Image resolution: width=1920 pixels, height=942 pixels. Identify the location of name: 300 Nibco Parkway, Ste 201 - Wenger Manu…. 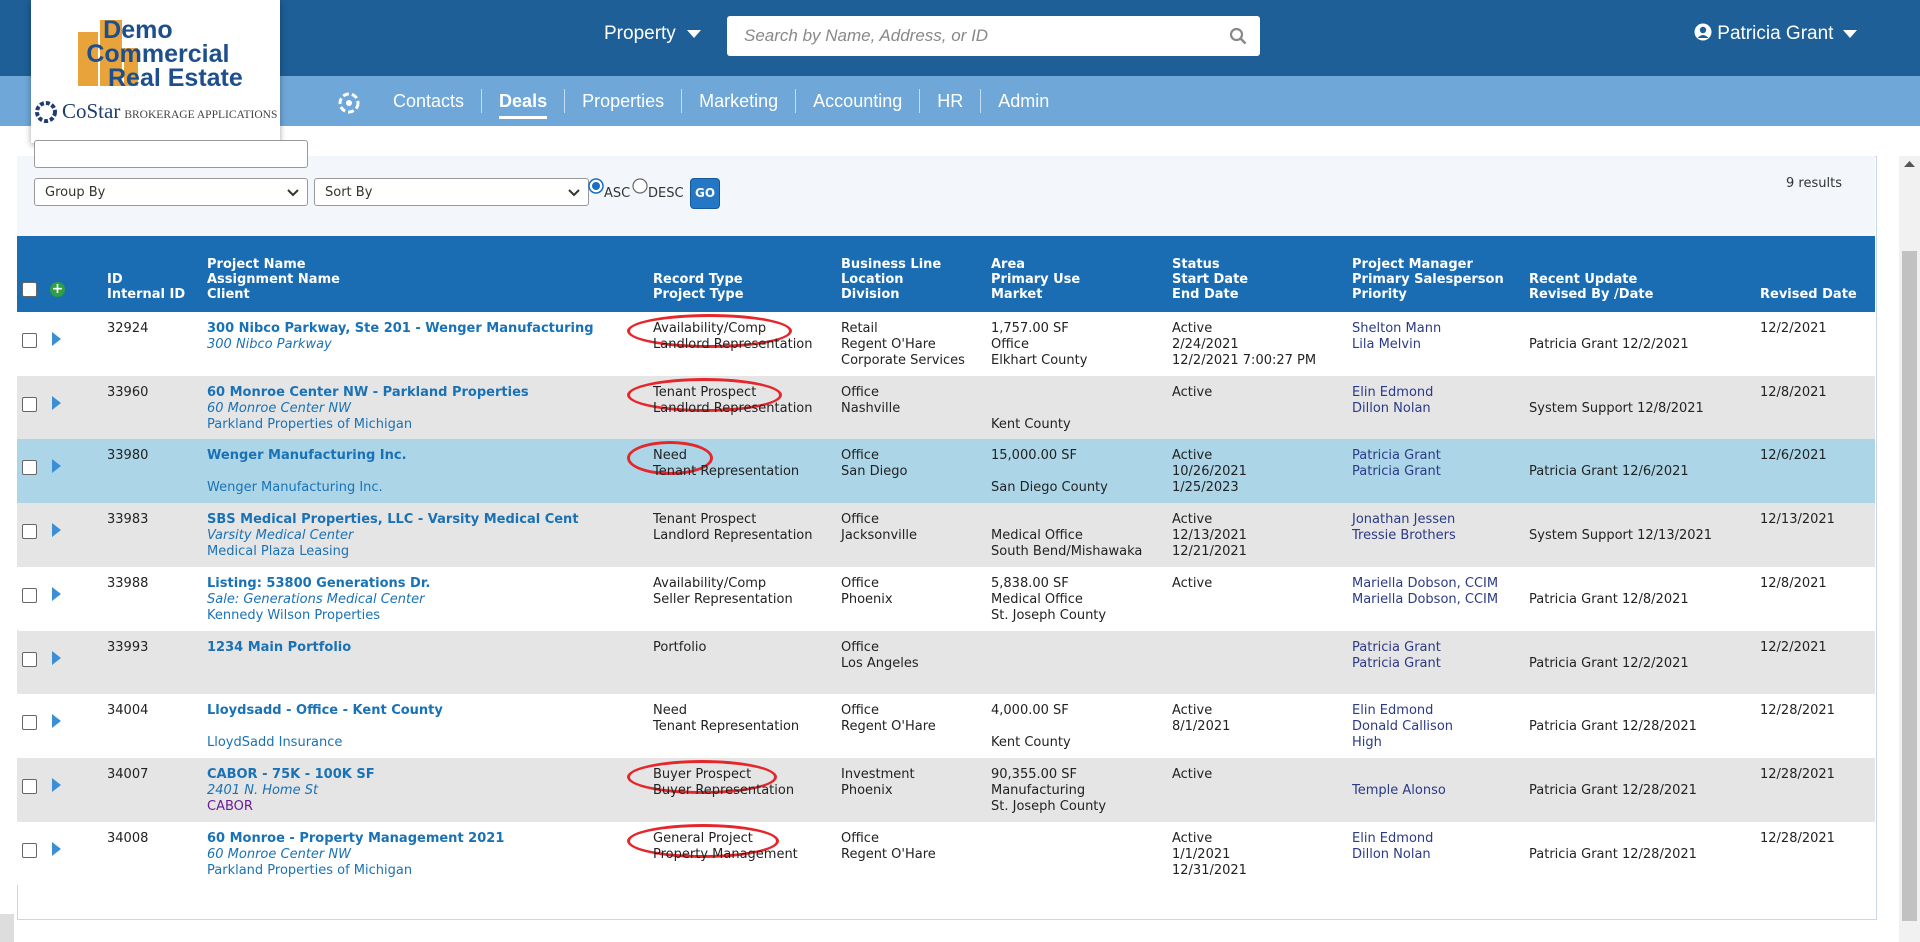
(400, 328).